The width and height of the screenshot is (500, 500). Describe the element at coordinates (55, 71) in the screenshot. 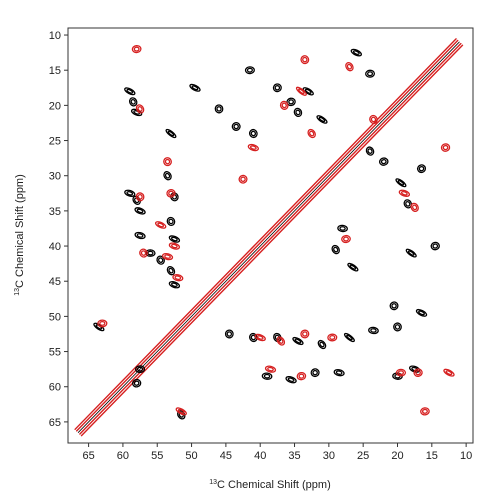

I see `y-tick-label: 15` at that location.